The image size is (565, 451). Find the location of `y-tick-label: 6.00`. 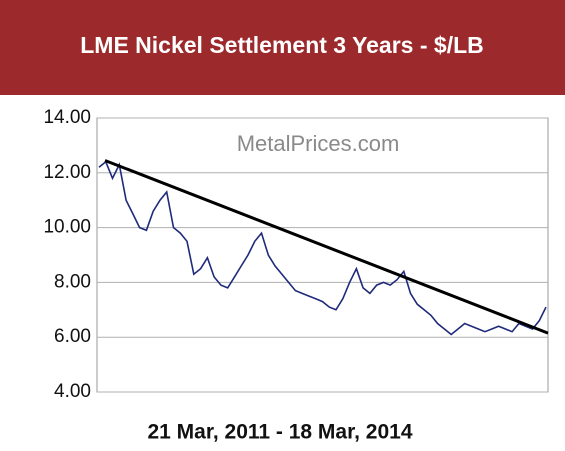

y-tick-label: 6.00 is located at coordinates (72, 336).